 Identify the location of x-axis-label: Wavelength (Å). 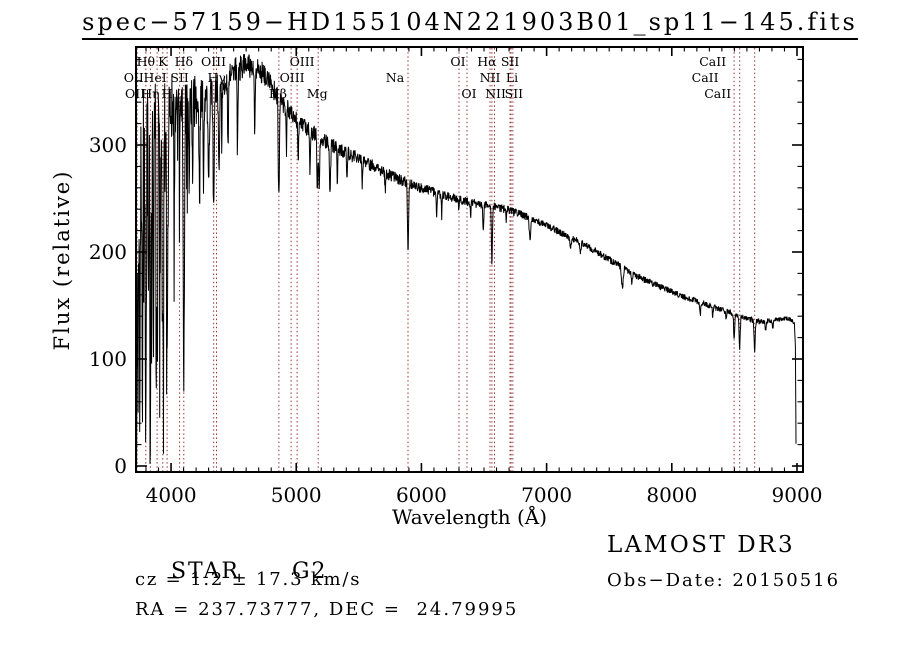
(469, 516).